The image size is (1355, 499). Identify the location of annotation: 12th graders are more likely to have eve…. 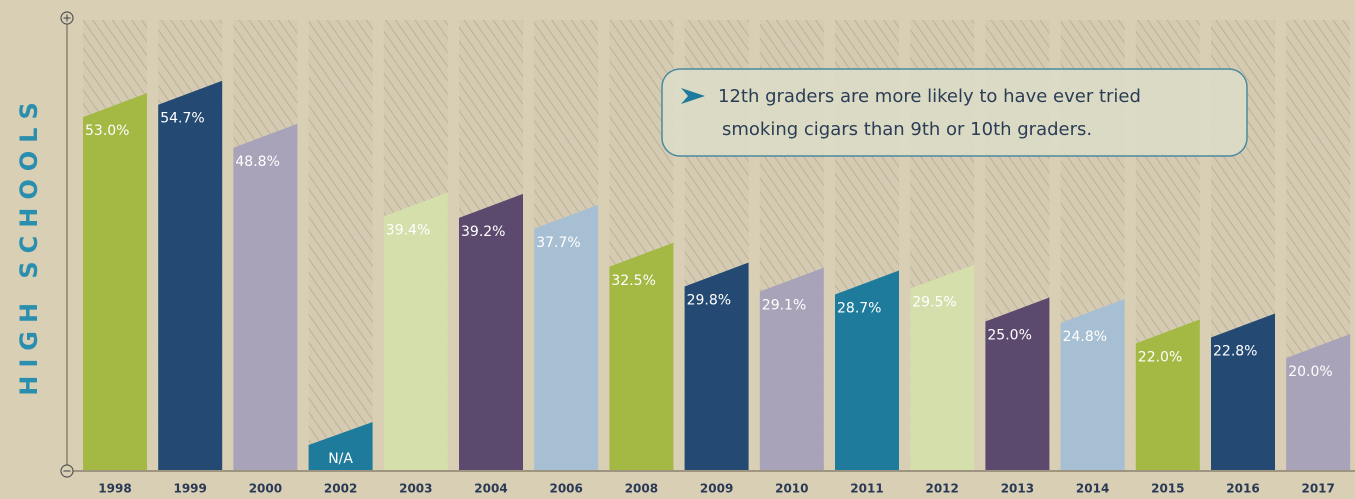
(954, 112).